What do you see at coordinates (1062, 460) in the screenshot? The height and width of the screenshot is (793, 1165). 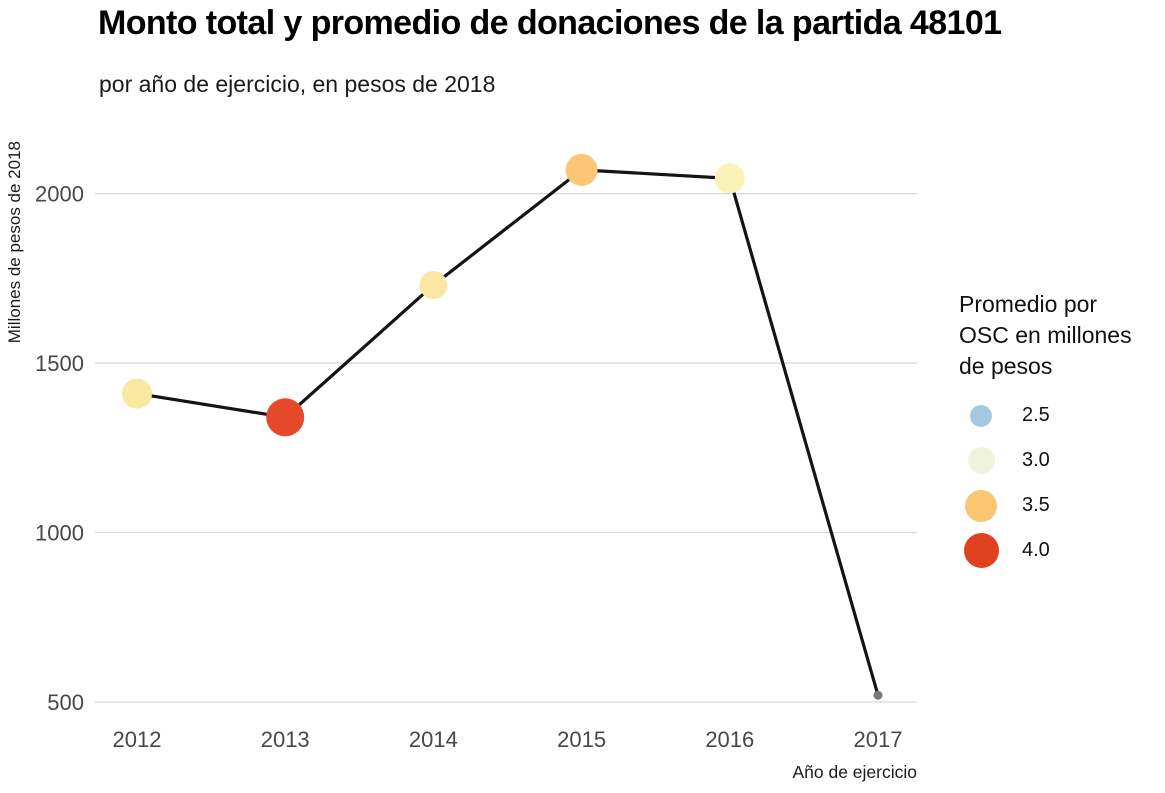 I see `legend-item: 3.0` at bounding box center [1062, 460].